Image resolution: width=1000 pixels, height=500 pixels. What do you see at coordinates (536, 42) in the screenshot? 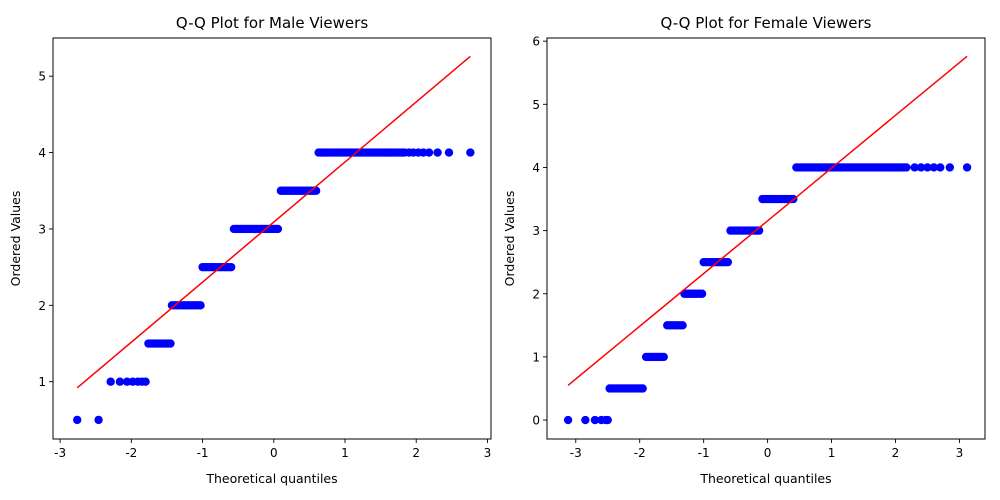
I see `y-tick-label: 6` at bounding box center [536, 42].